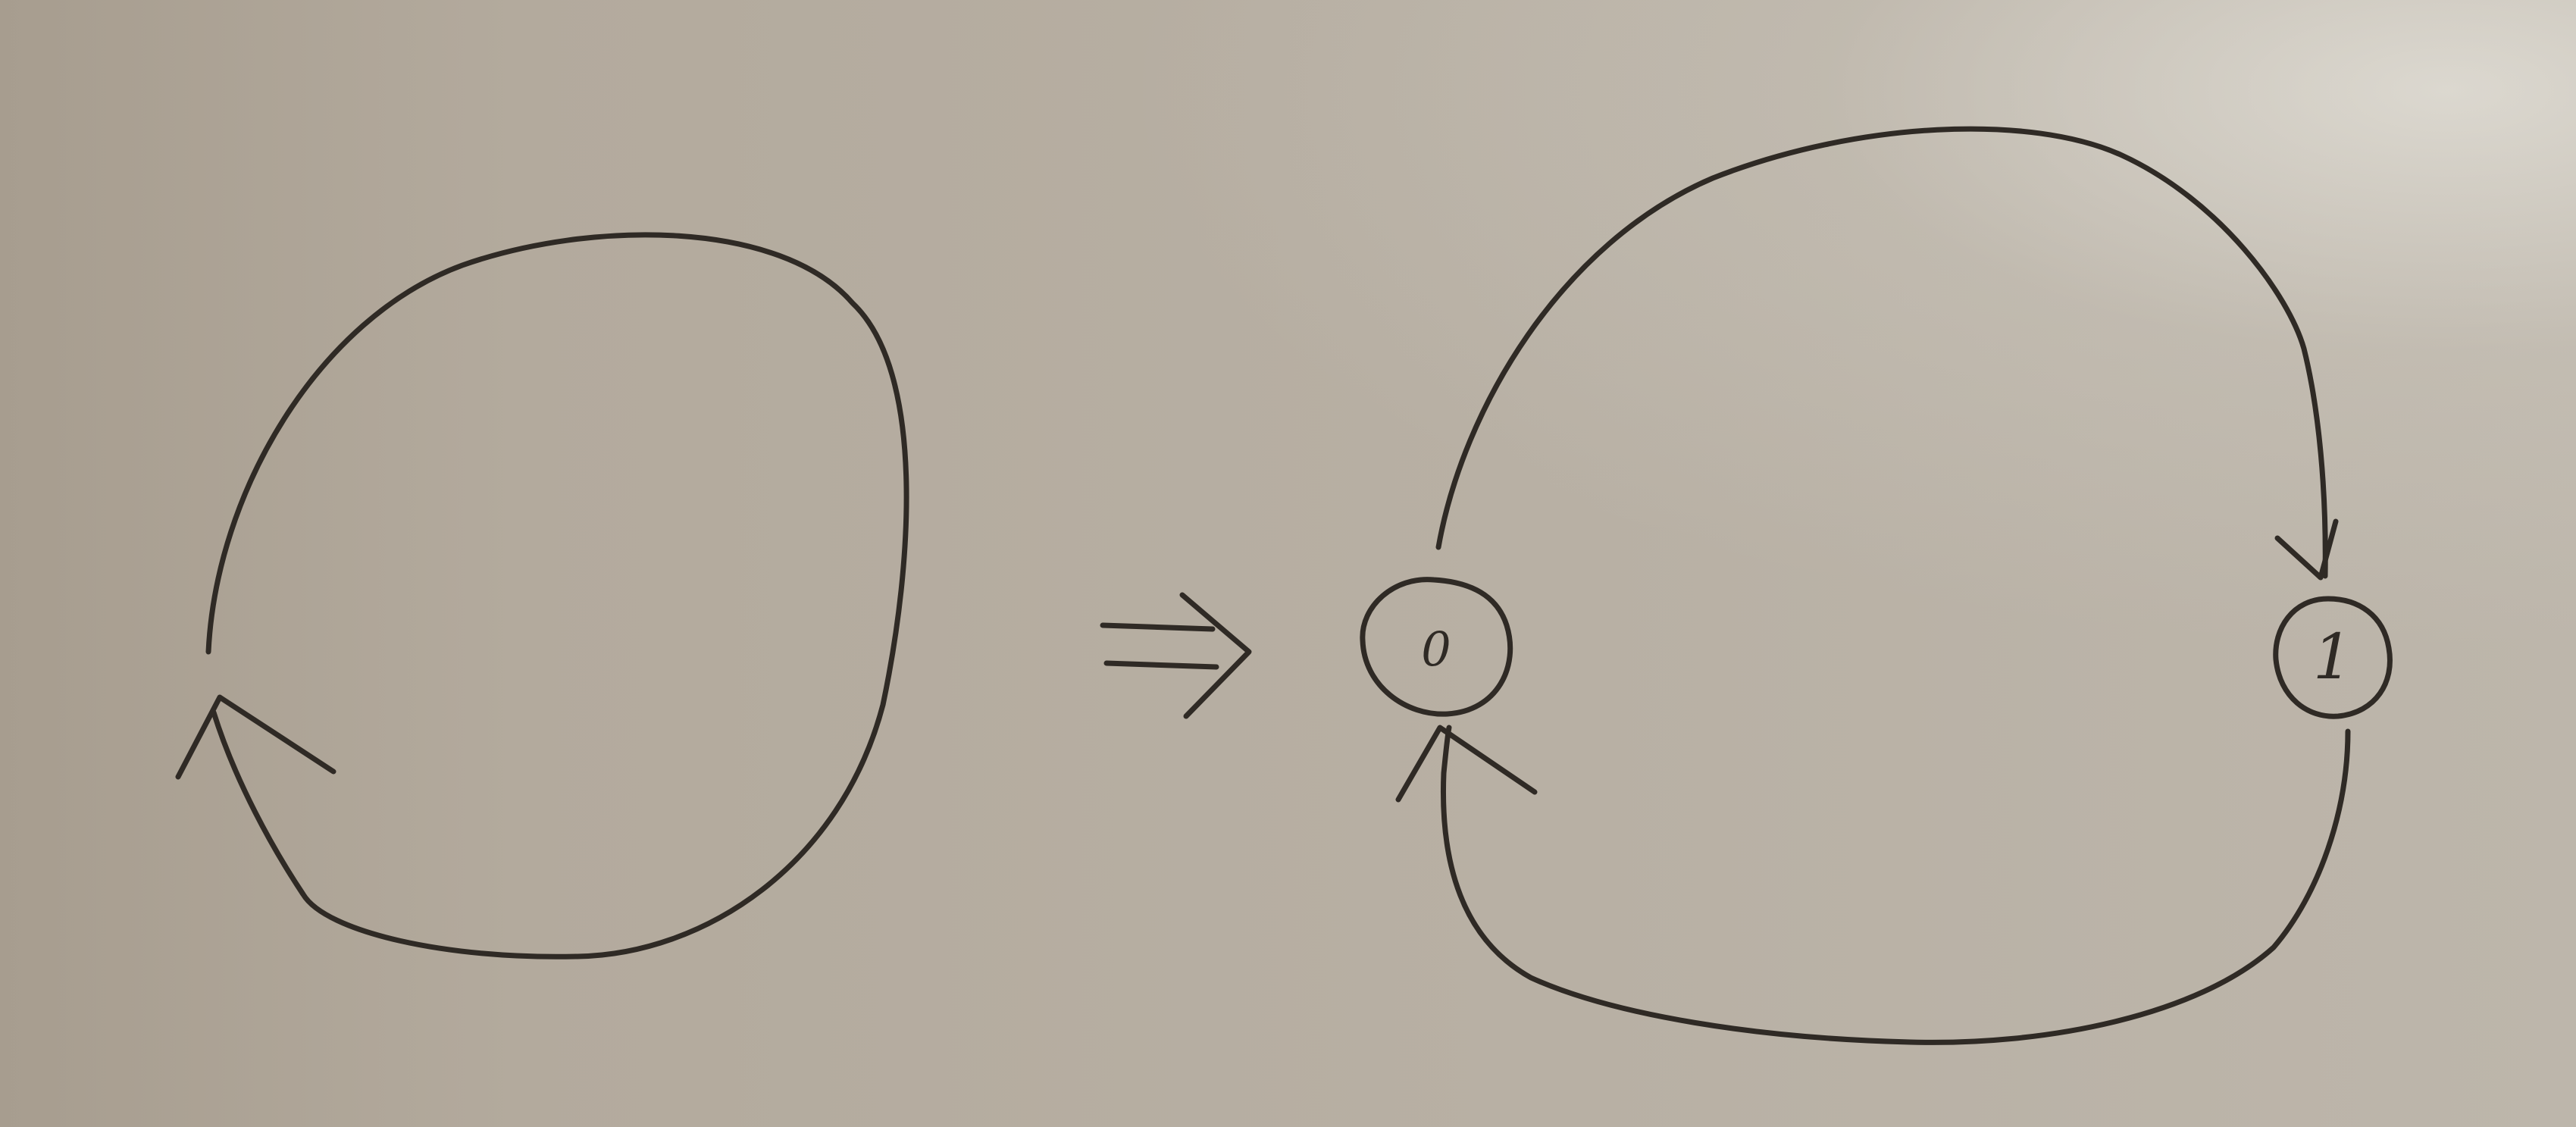 Image resolution: width=2576 pixels, height=1127 pixels. I want to click on edge-1-to-0-arrowhead, so click(1466, 764).